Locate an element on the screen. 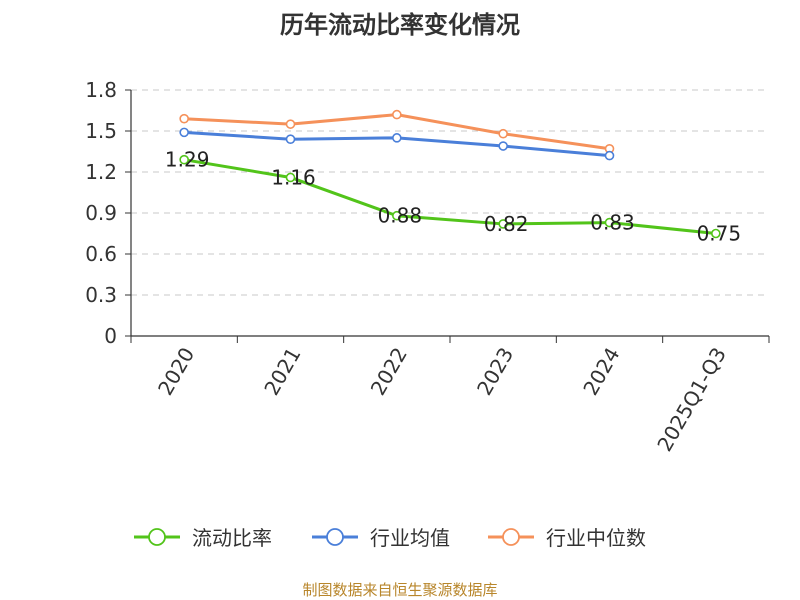 The width and height of the screenshot is (800, 600). y-tick-label: 1.5 is located at coordinates (101, 131).